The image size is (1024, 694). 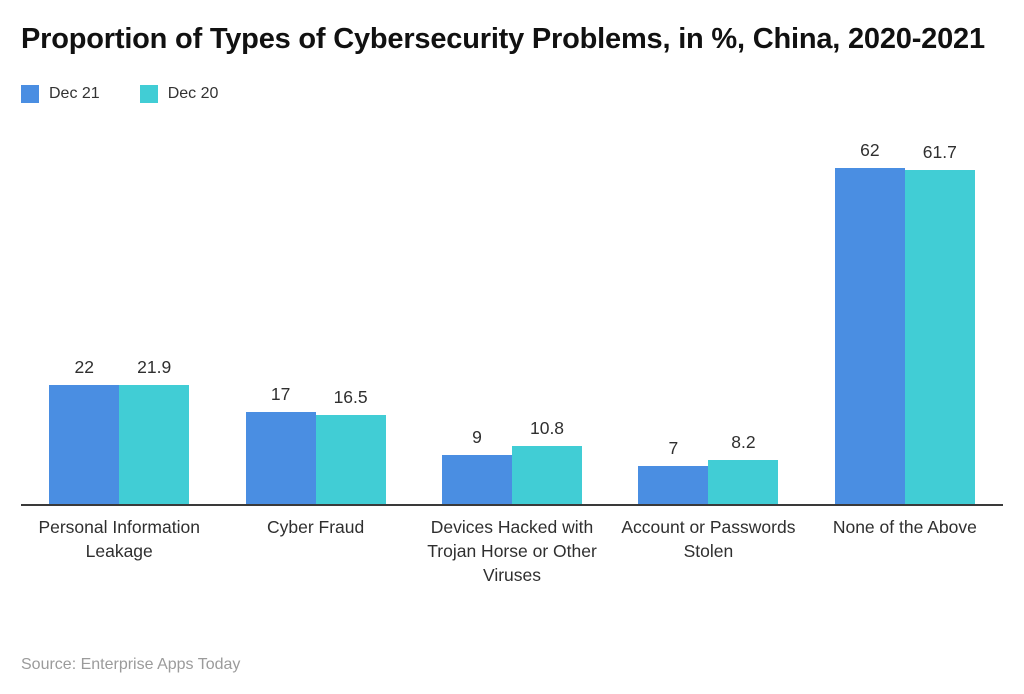 I want to click on category-label-none-of-the-above: None of the Above, so click(x=904, y=527).